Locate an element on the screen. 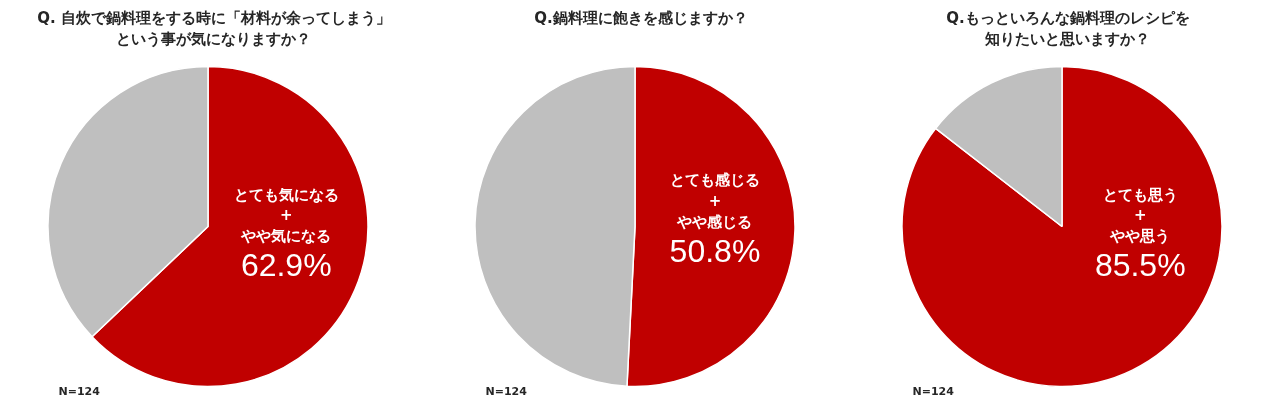 The width and height of the screenshot is (1281, 401). chart-title: Q. 自炊で鍋料理をする時に「材料が余ってしまう」という事が気になりますか？ is located at coordinates (214, 28).